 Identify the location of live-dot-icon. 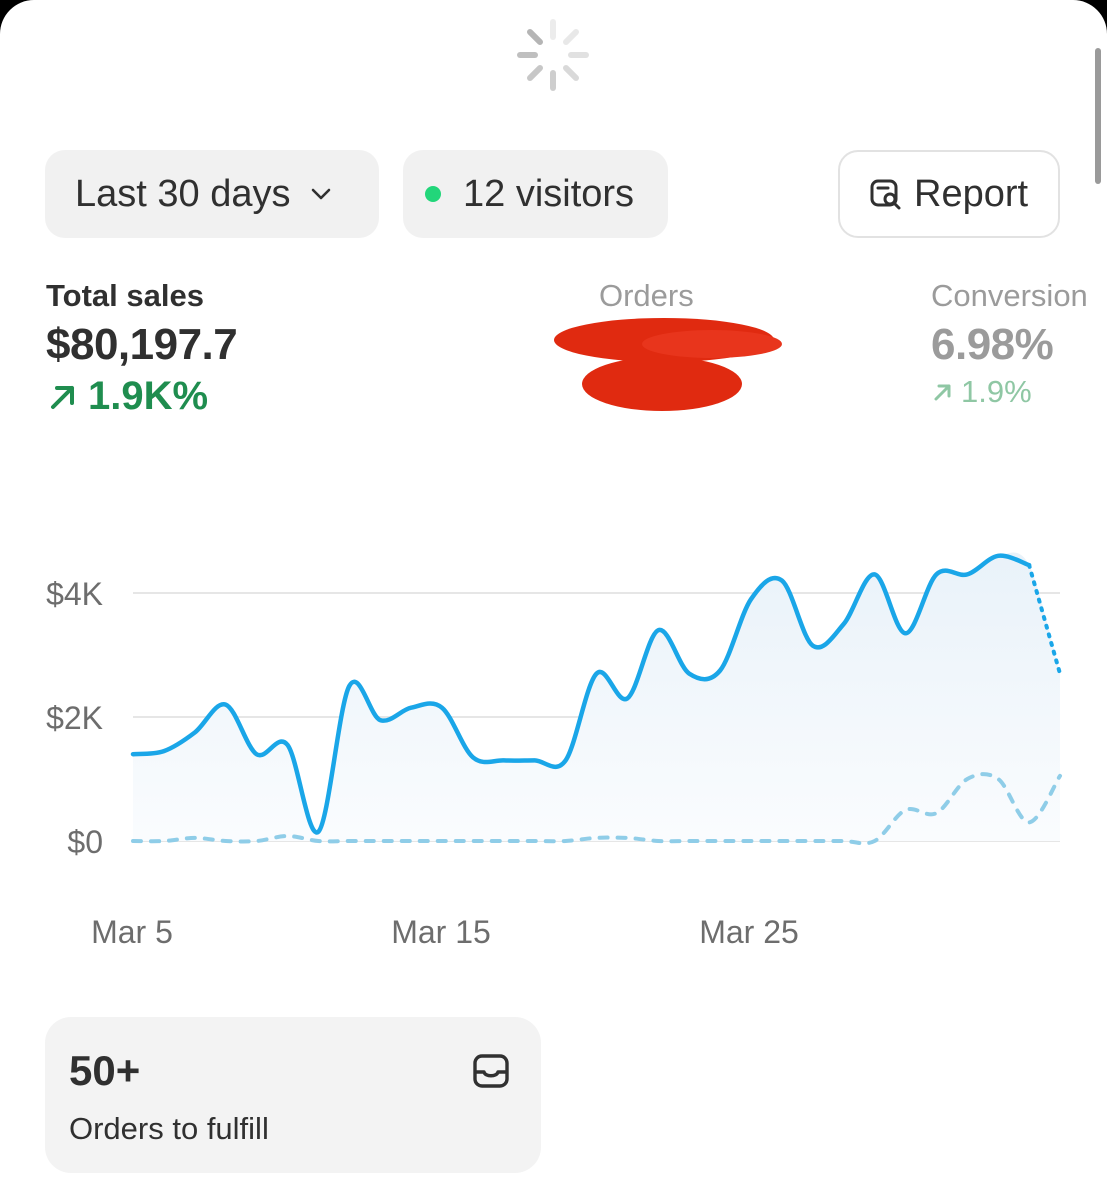
(433, 194).